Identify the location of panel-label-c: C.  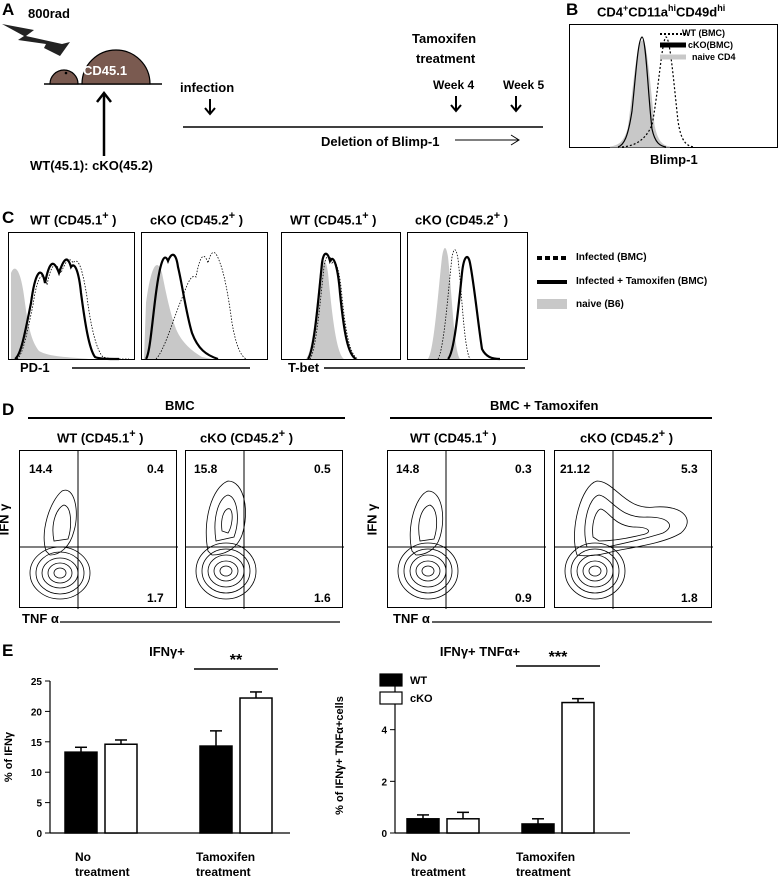
(8, 217).